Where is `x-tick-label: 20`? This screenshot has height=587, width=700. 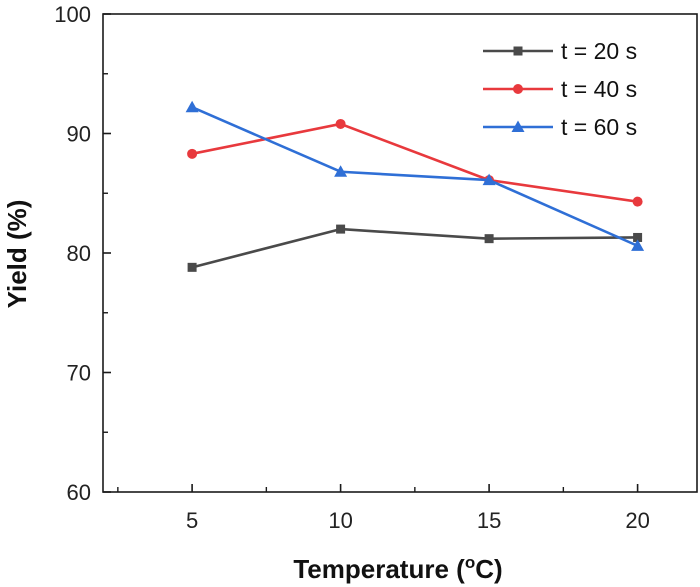
x-tick-label: 20 is located at coordinates (637, 520).